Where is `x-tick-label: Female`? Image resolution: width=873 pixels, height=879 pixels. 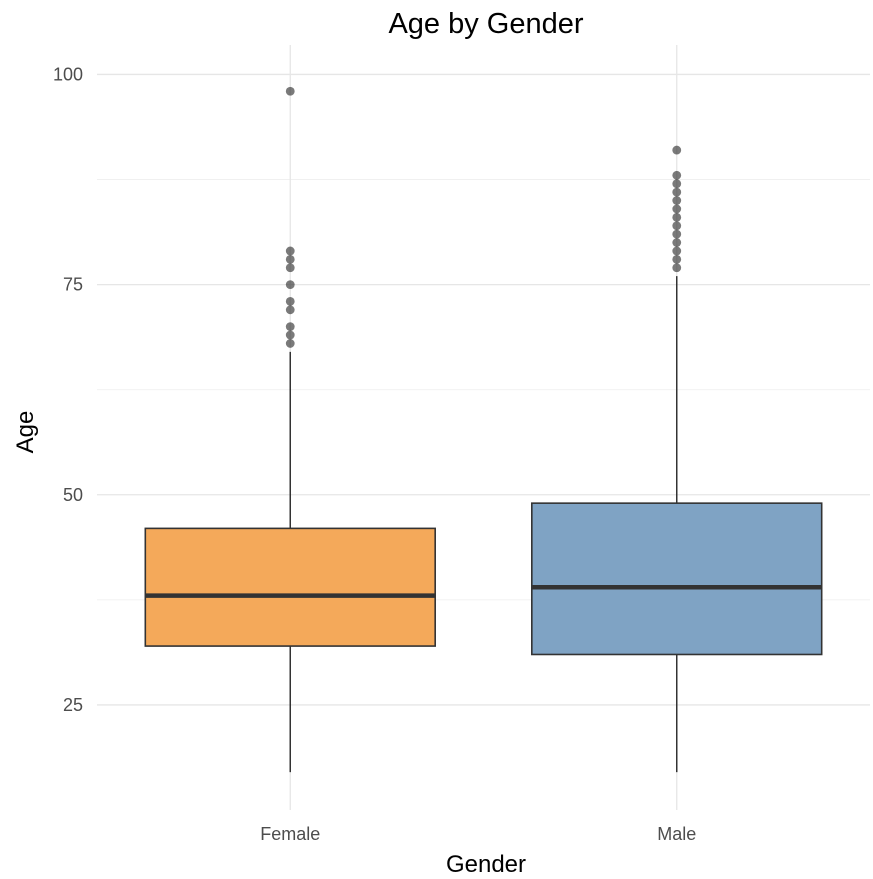
x-tick-label: Female is located at coordinates (290, 834).